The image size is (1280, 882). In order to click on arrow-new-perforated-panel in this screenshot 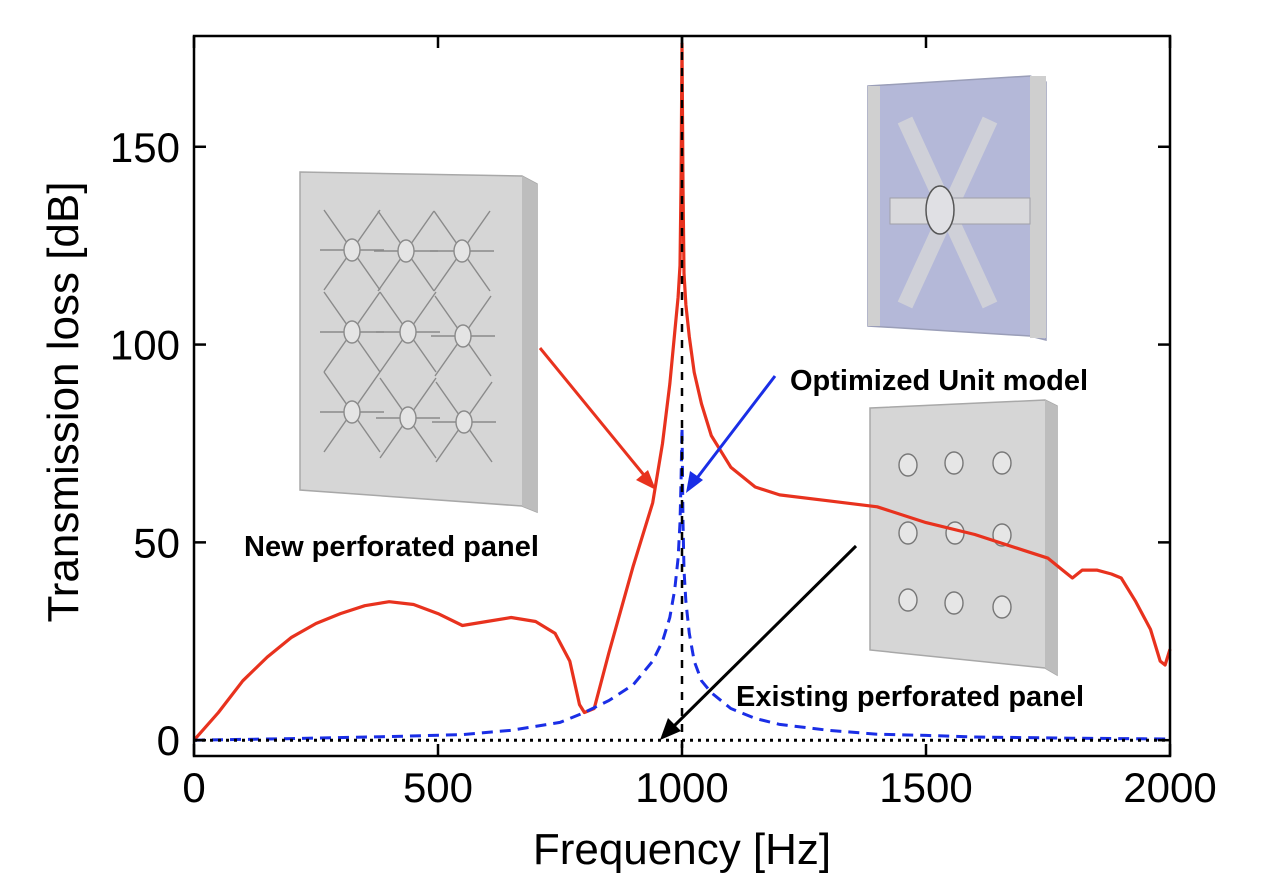, I will do `click(597, 418)`.